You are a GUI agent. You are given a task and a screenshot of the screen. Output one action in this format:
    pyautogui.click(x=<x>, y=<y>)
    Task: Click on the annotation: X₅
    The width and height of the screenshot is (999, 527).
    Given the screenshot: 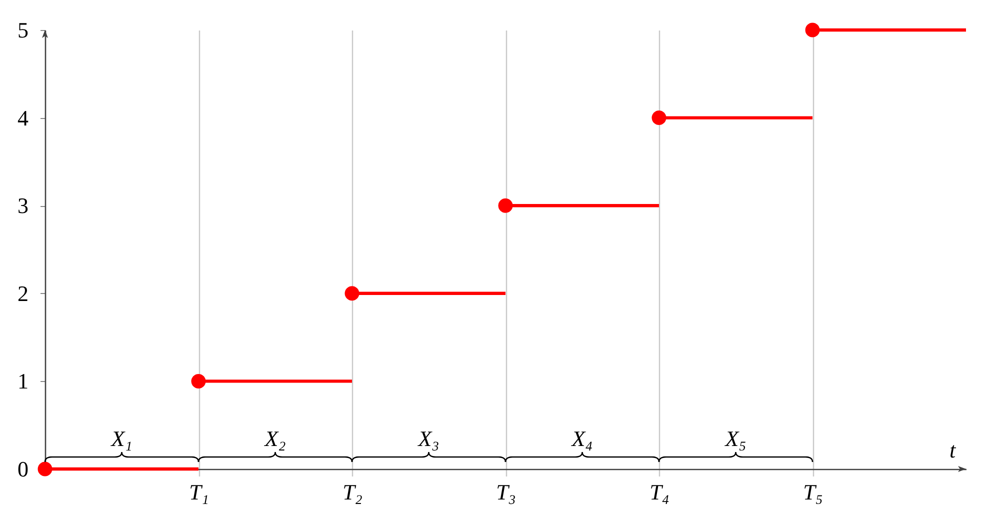 What is the action you would take?
    pyautogui.click(x=735, y=438)
    